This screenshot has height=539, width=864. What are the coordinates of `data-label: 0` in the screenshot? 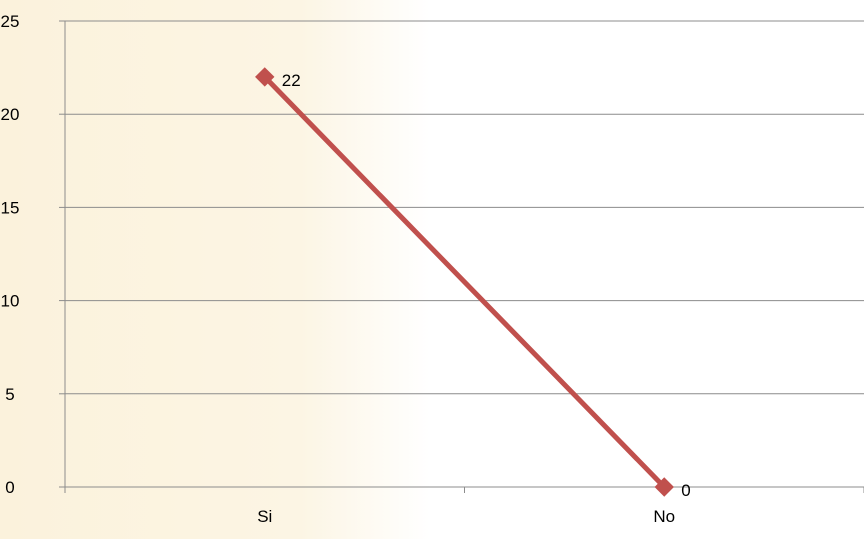 It's located at (685, 490).